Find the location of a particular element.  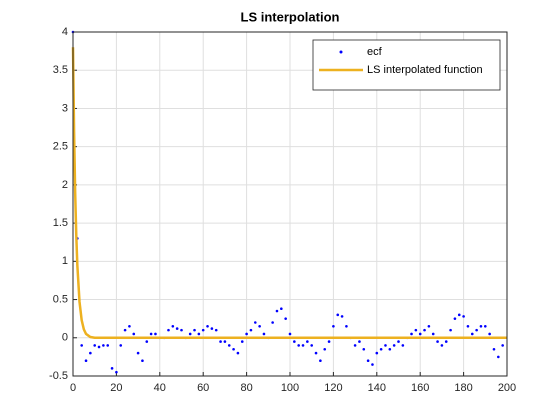

y-tick-label: 3 is located at coordinates (65, 108).